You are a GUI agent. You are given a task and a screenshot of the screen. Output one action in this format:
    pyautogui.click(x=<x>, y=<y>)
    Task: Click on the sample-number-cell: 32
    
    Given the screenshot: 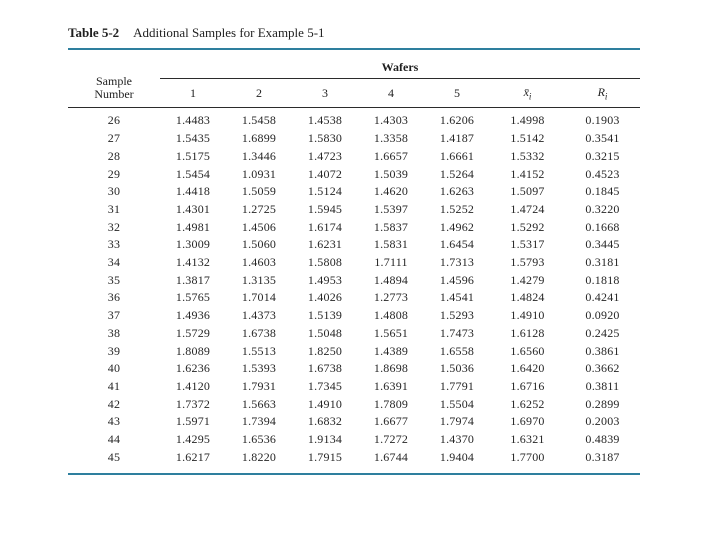 What is the action you would take?
    pyautogui.click(x=114, y=226)
    